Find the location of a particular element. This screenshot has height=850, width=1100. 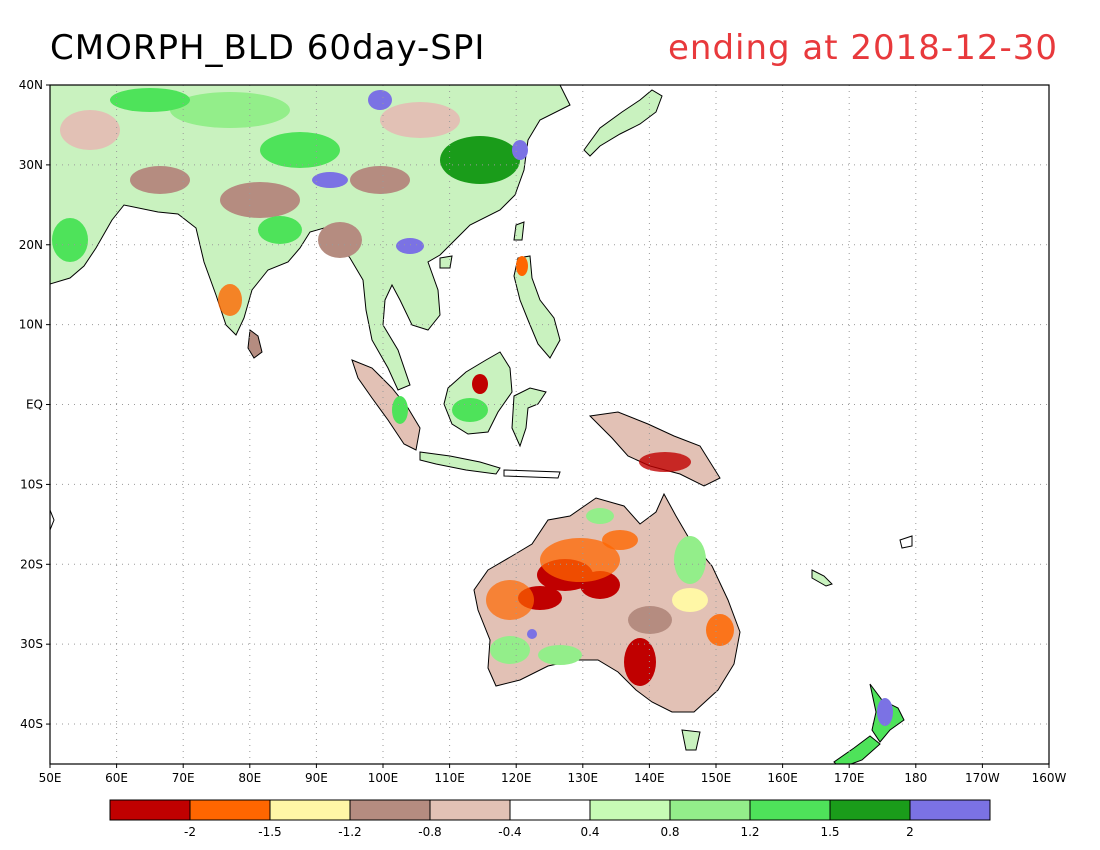

lon-tick-label: 140E is located at coordinates (649, 778).